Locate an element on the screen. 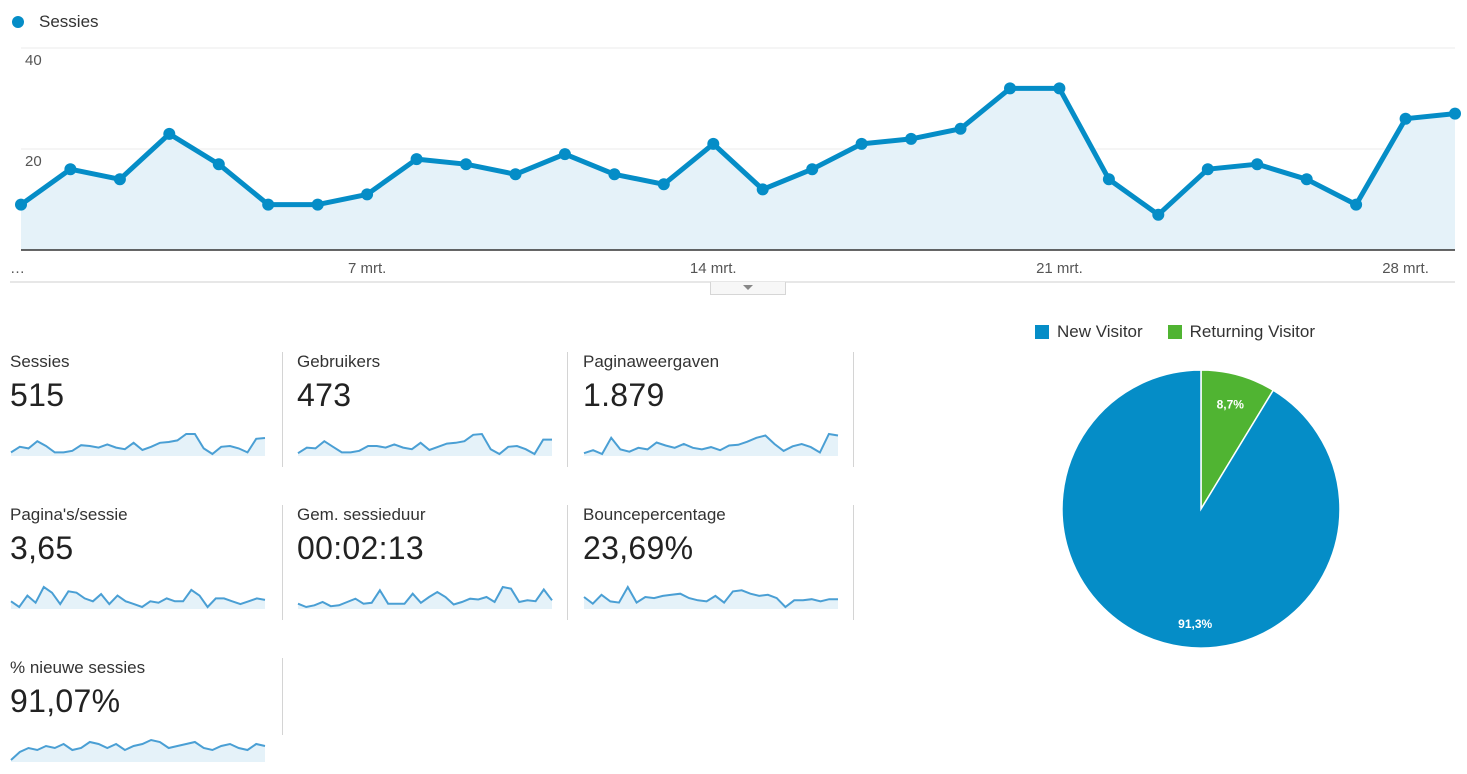 This screenshot has height=774, width=1467. pie-legend: New Visitor Returning Visitor is located at coordinates (1187, 332).